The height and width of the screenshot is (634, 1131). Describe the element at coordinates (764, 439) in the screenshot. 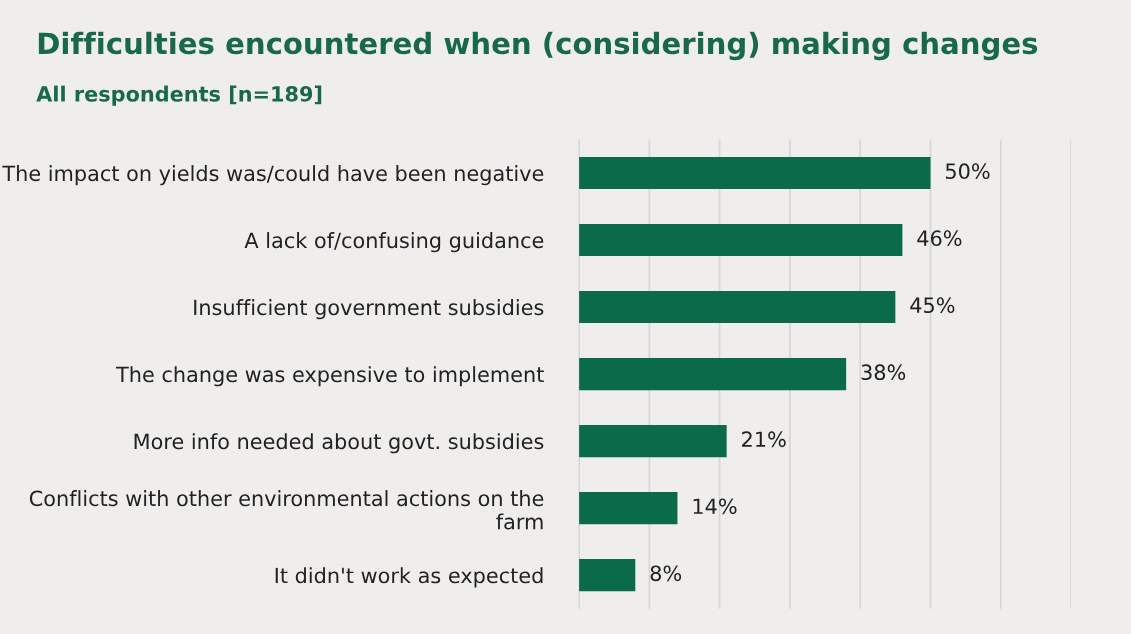

I see `data-label: 21%` at that location.